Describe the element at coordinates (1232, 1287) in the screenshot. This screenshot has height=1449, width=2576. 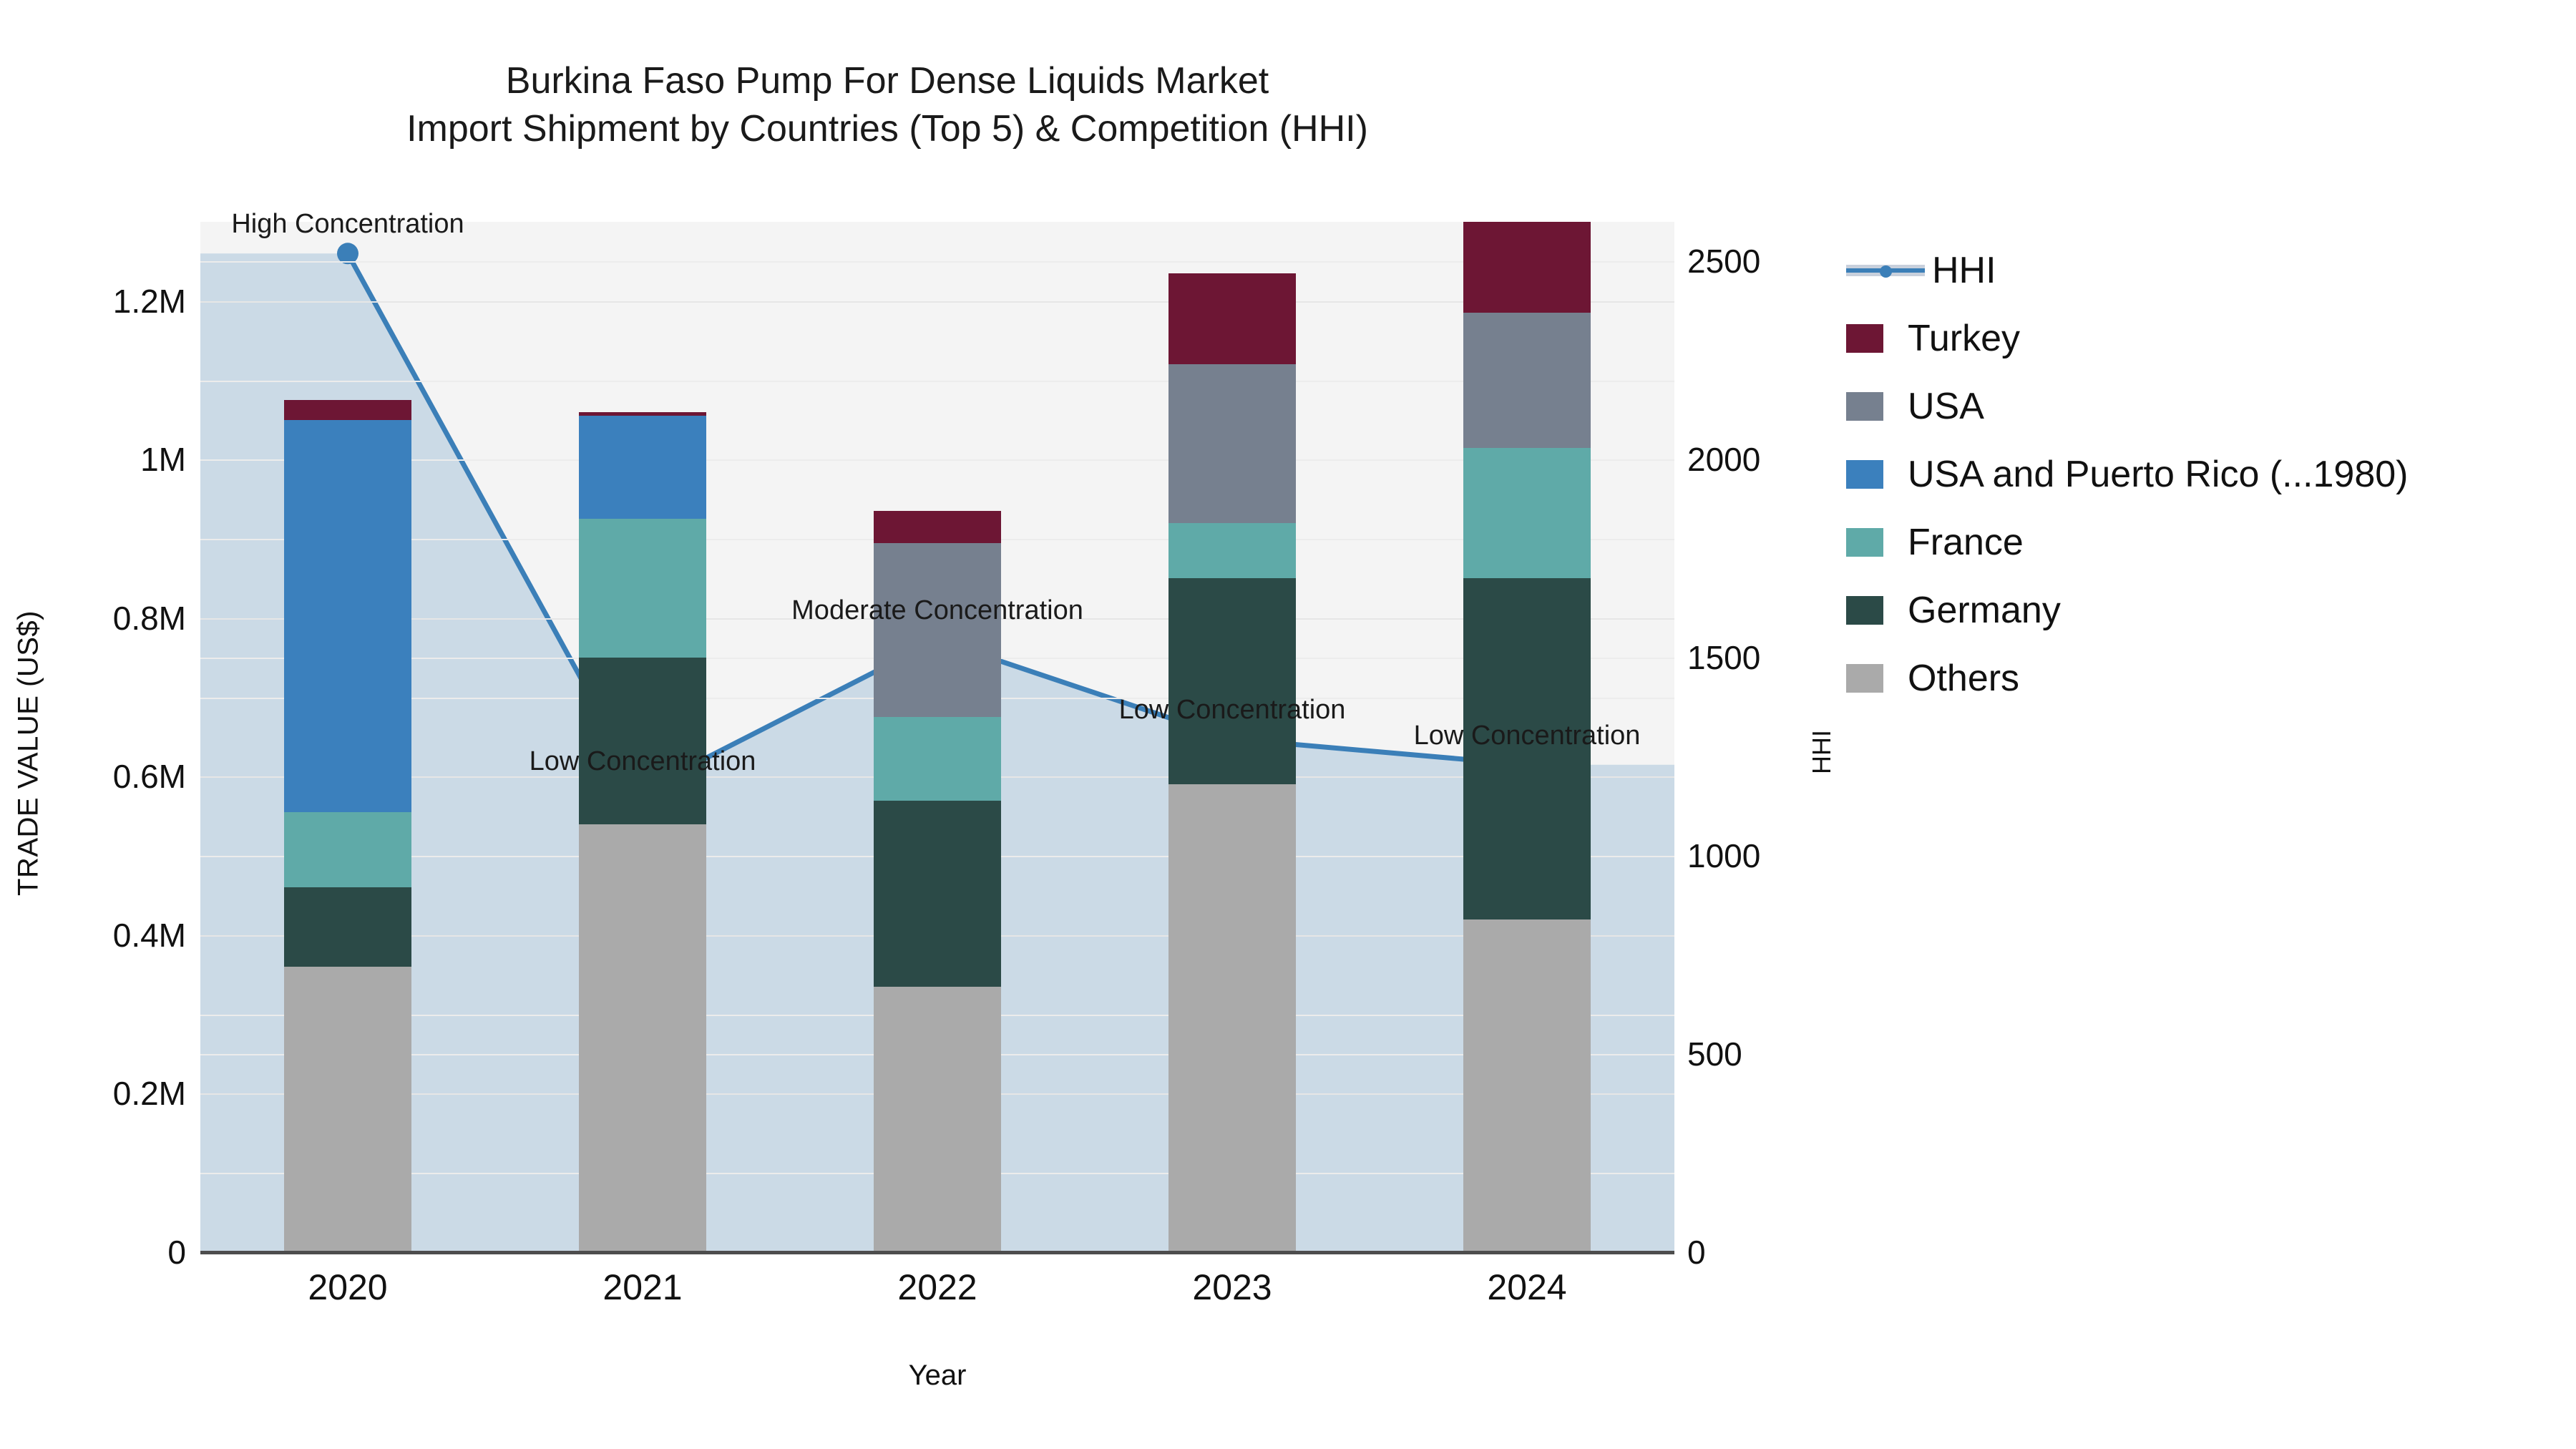
I see `x-axis-tick: 2023` at that location.